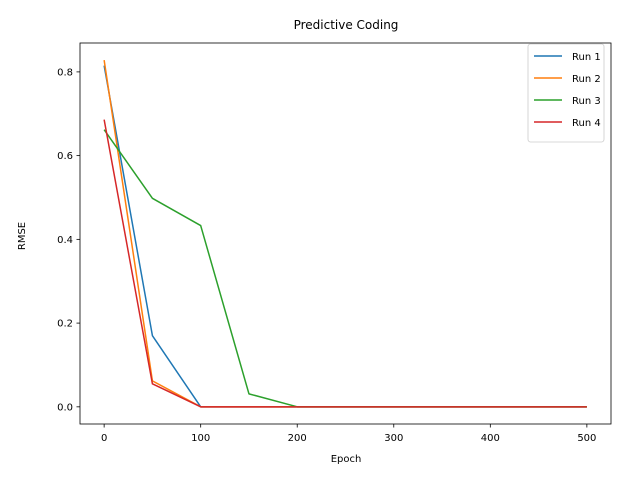 This screenshot has height=480, width=640. Describe the element at coordinates (65, 156) in the screenshot. I see `y-tick-label: 0.6` at that location.